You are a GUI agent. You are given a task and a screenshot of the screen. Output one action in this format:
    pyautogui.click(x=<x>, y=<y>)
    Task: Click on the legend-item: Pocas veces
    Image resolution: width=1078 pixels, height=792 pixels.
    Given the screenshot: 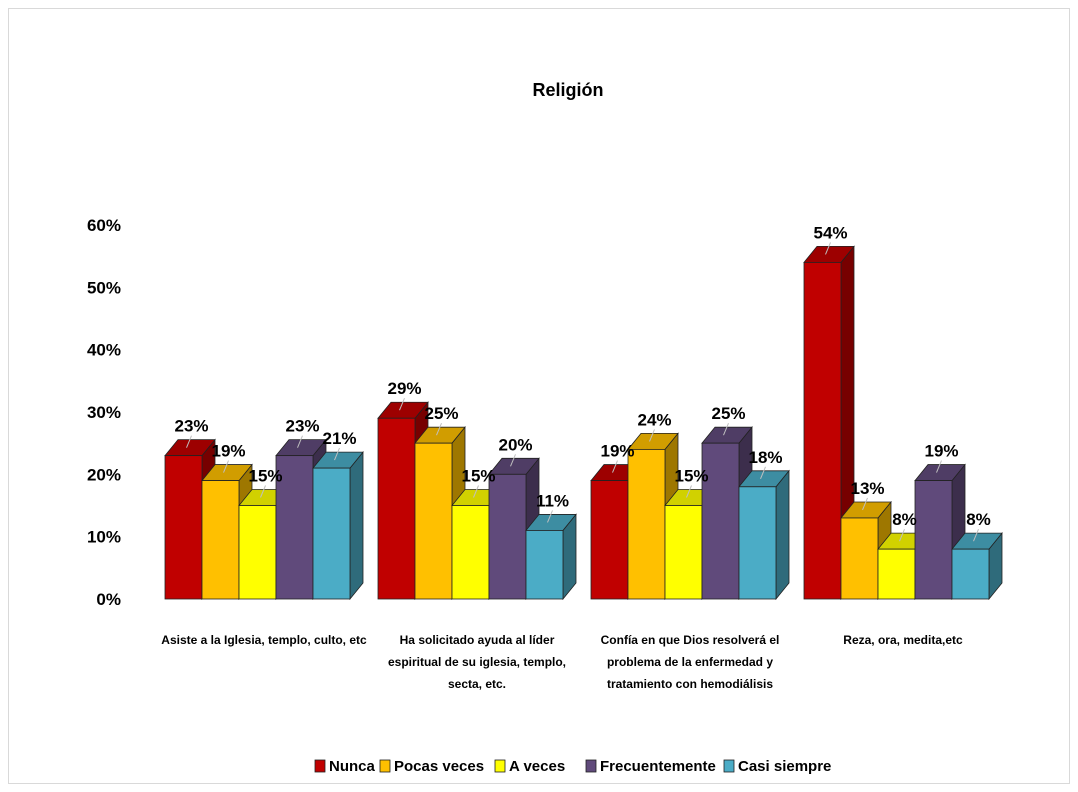 What is the action you would take?
    pyautogui.click(x=431, y=766)
    